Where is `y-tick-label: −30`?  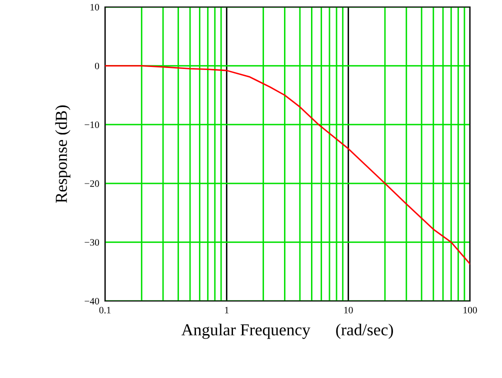 y-tick-label: −30 is located at coordinates (92, 242).